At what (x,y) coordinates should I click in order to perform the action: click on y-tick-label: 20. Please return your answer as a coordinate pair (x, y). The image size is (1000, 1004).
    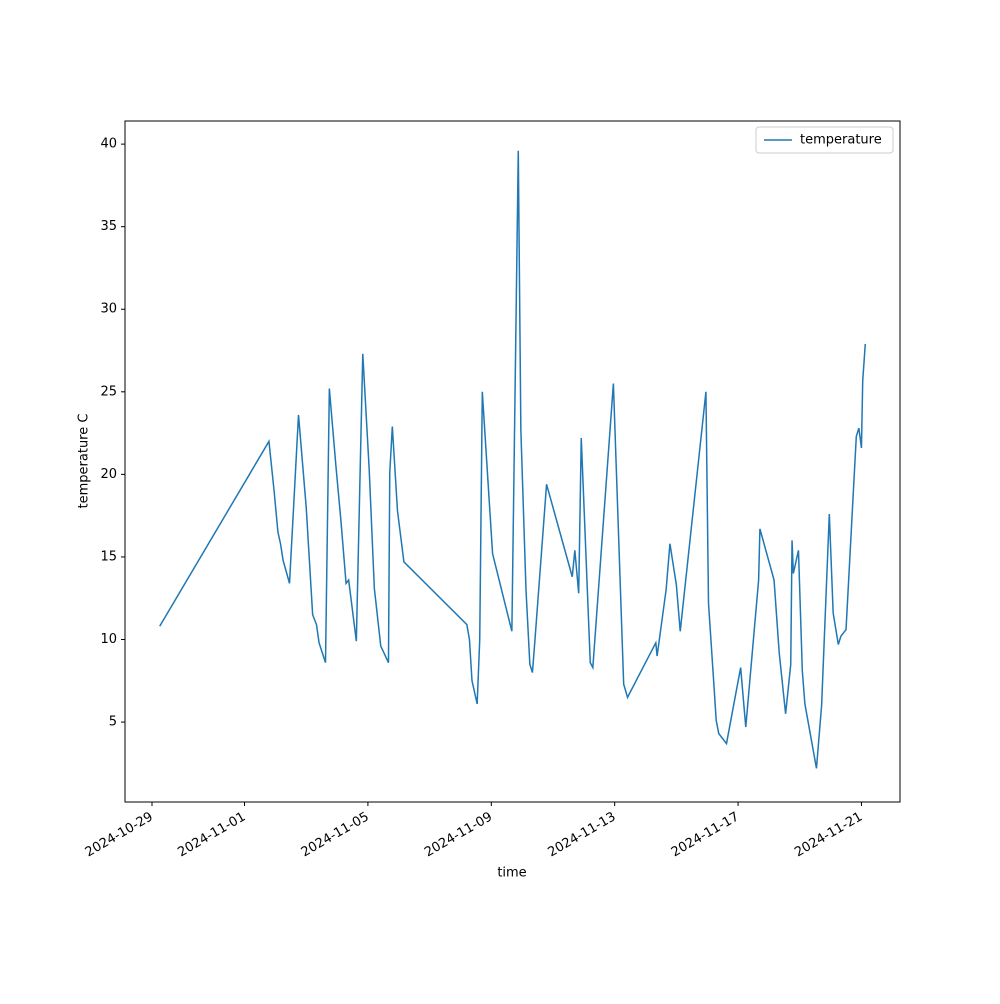
    Looking at the image, I should click on (108, 474).